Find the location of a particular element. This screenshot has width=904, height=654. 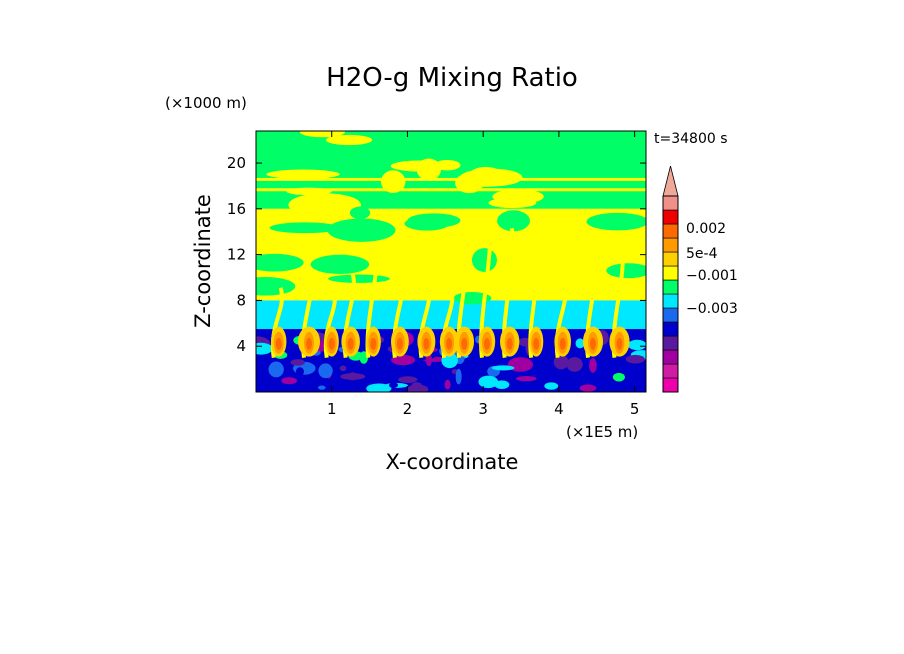

y-axis-label: Z-coordinate is located at coordinates (203, 261).